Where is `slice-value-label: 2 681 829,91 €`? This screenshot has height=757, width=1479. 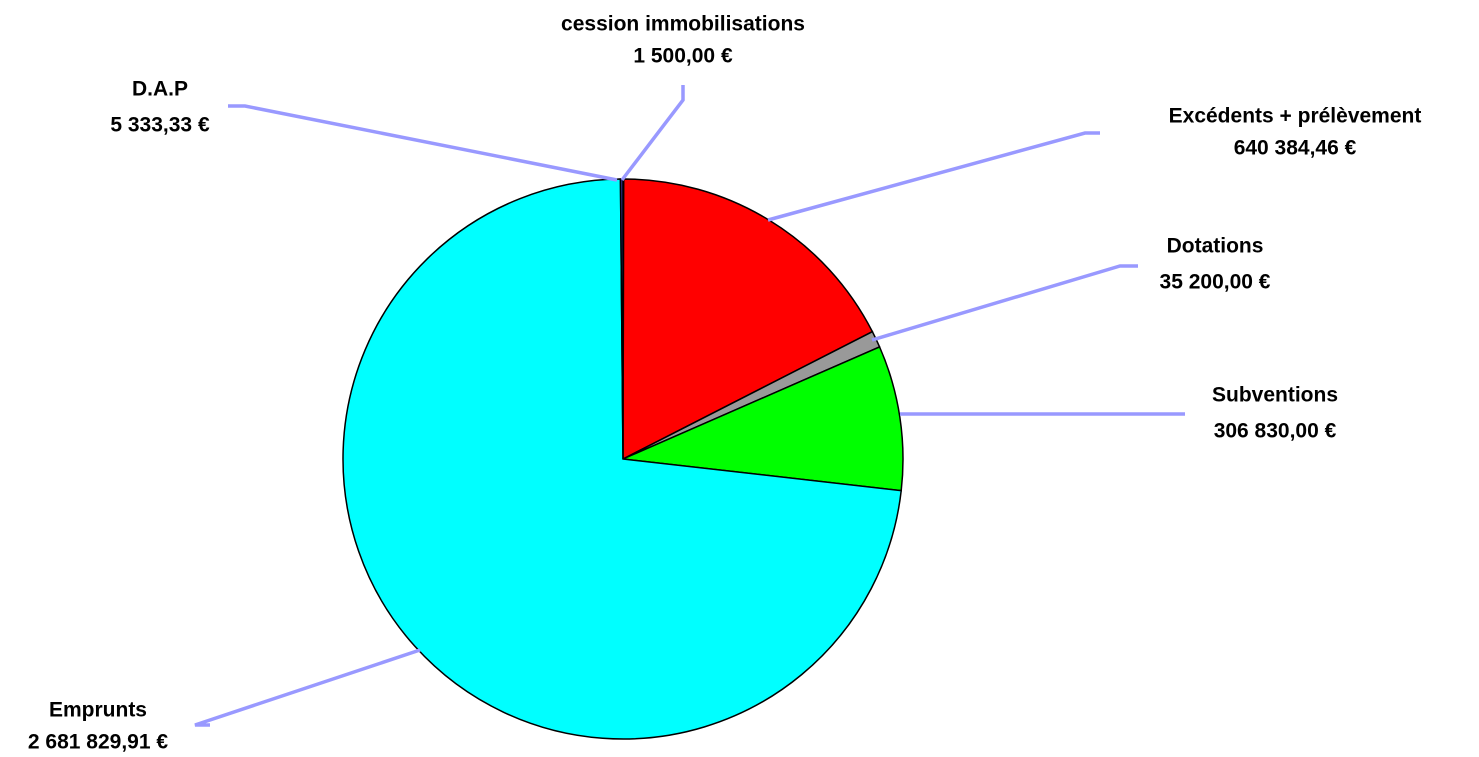 slice-value-label: 2 681 829,91 € is located at coordinates (98, 742).